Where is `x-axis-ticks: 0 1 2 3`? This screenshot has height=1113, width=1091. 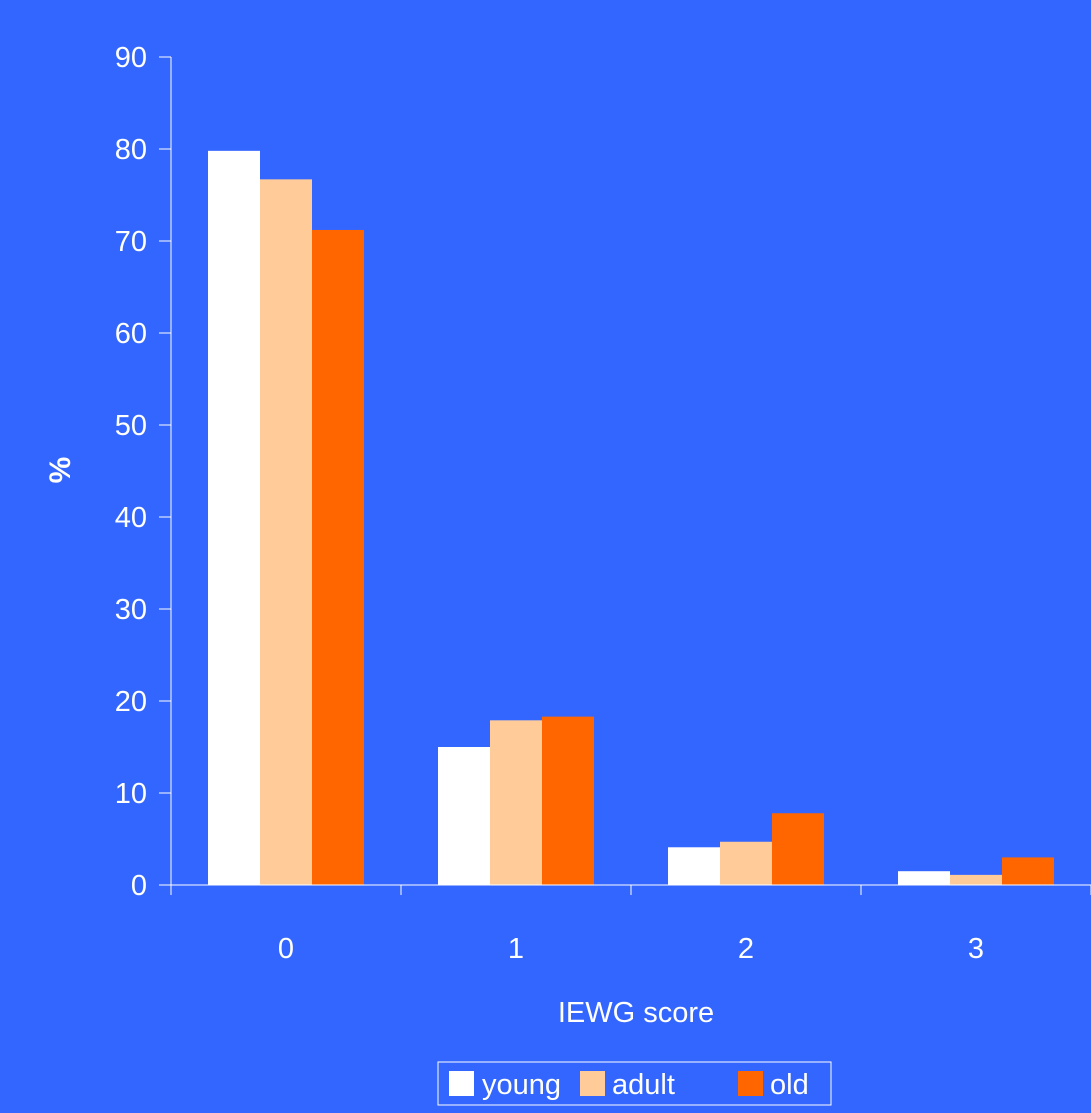 x-axis-ticks: 0 1 2 3 is located at coordinates (630, 925).